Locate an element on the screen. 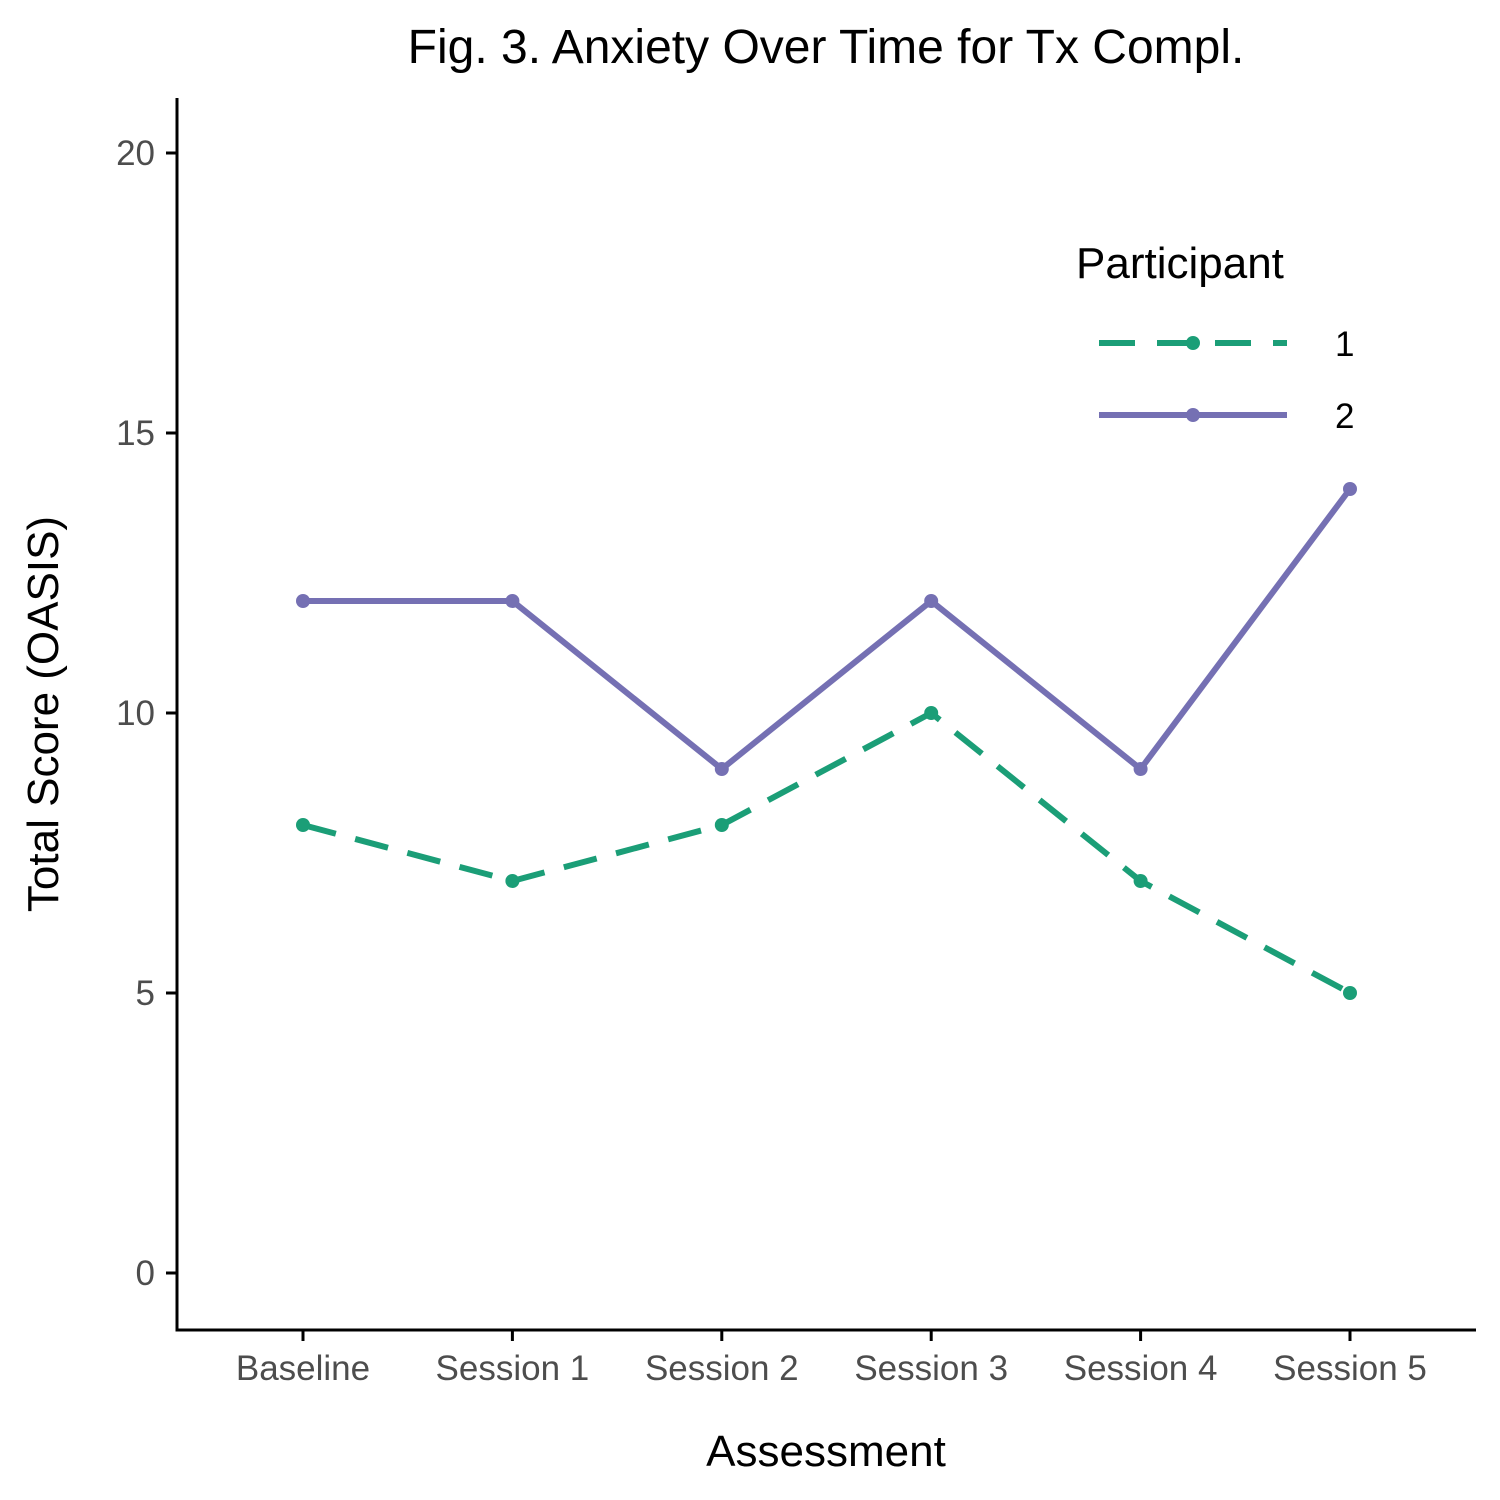 Image resolution: width=1500 pixels, height=1500 pixels. y-axis-title: Total Score (OASIS) is located at coordinates (43, 714).